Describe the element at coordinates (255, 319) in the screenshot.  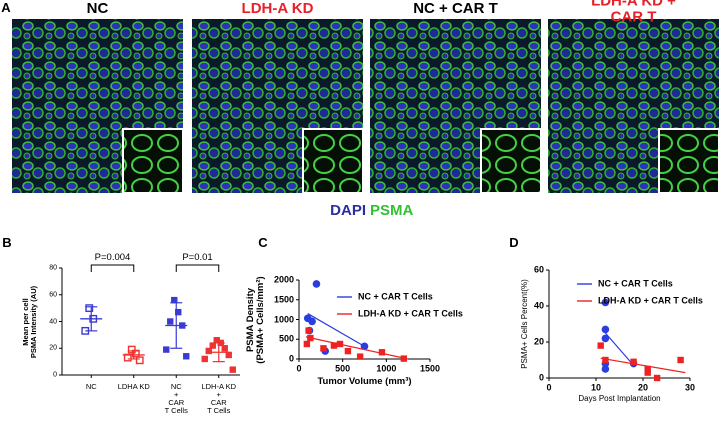
I see `y-axis-label: PSMA Density (PSMA+ Cells/mm²)` at that location.